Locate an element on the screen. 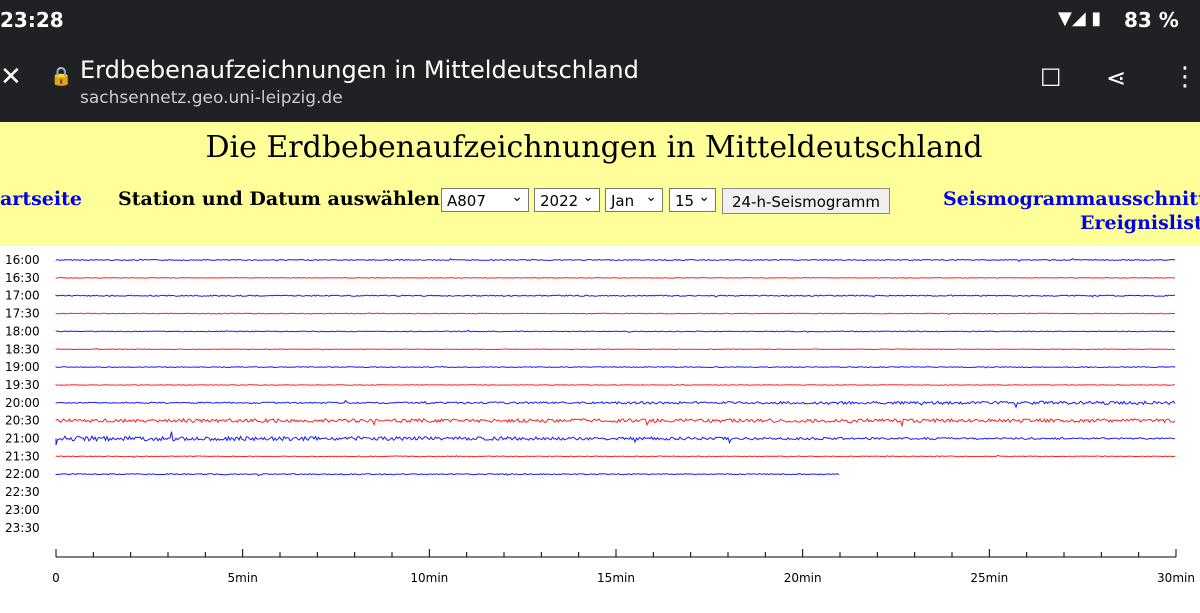 Image resolution: width=1200 pixels, height=613 pixels. time-label: 17:30 is located at coordinates (22, 314).